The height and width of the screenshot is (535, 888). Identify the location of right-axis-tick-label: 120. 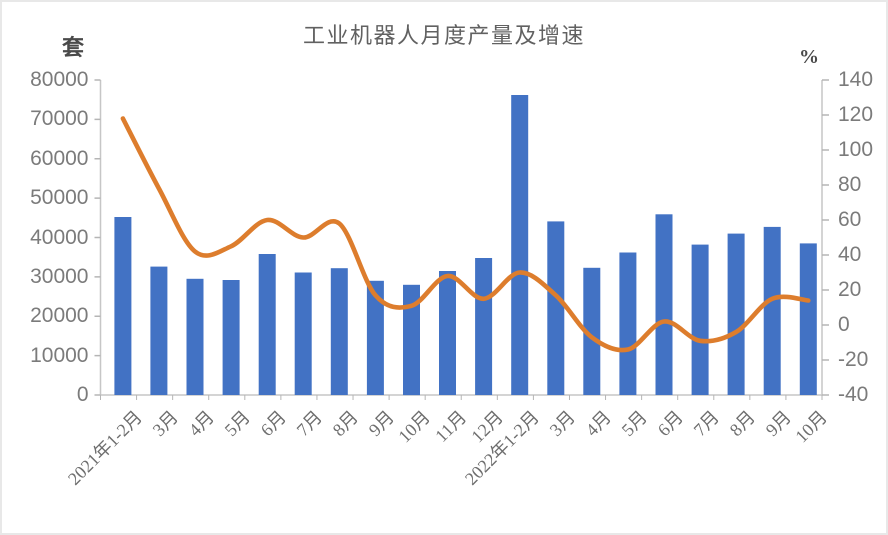
(856, 114).